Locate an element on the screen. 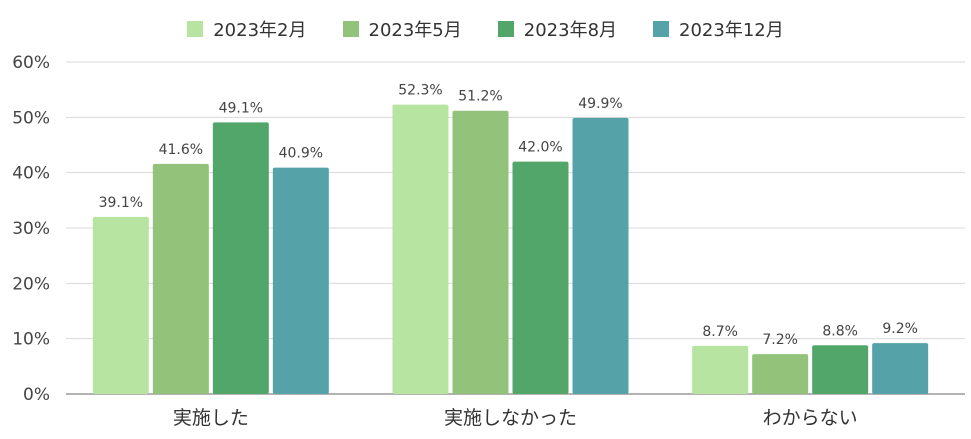 The image size is (971, 439). legend-label: 2023年8月 is located at coordinates (570, 30).